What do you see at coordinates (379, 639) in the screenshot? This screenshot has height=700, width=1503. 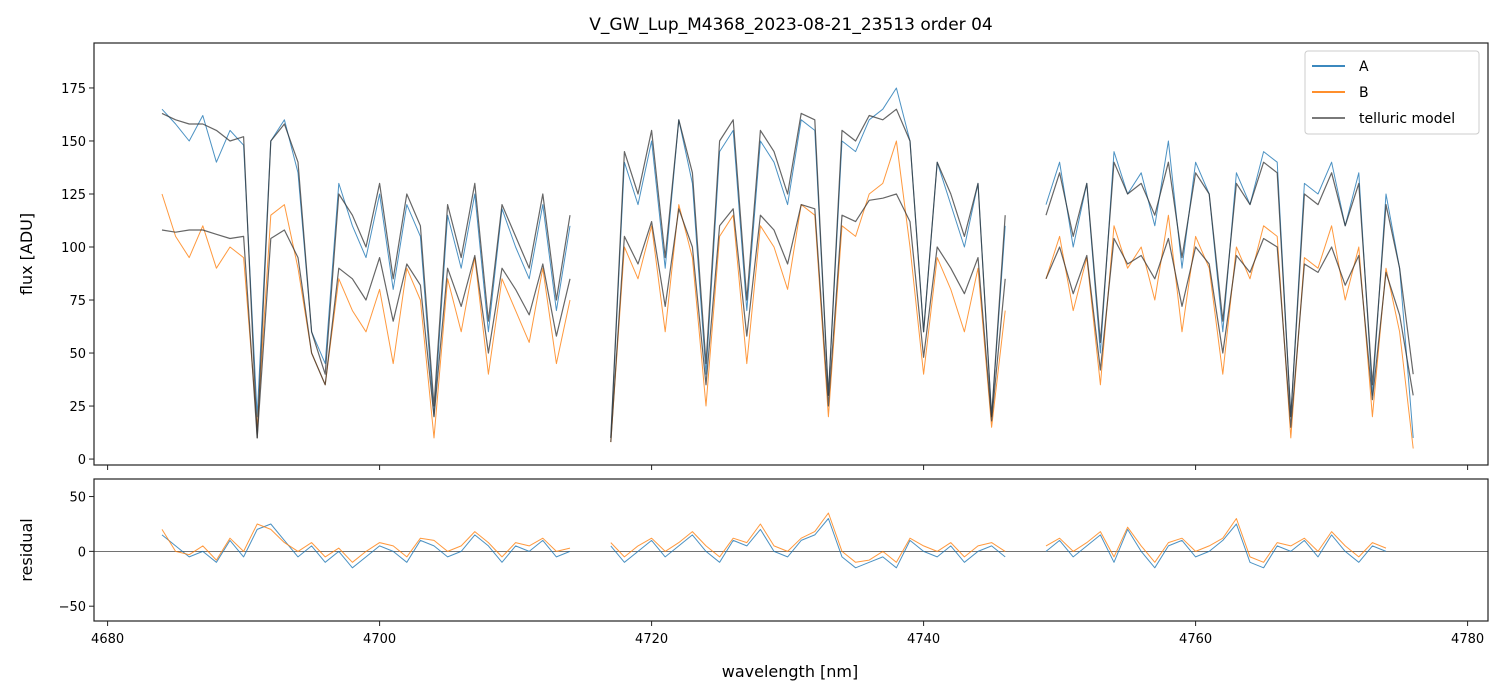 I see `x-tick-label: 4700` at bounding box center [379, 639].